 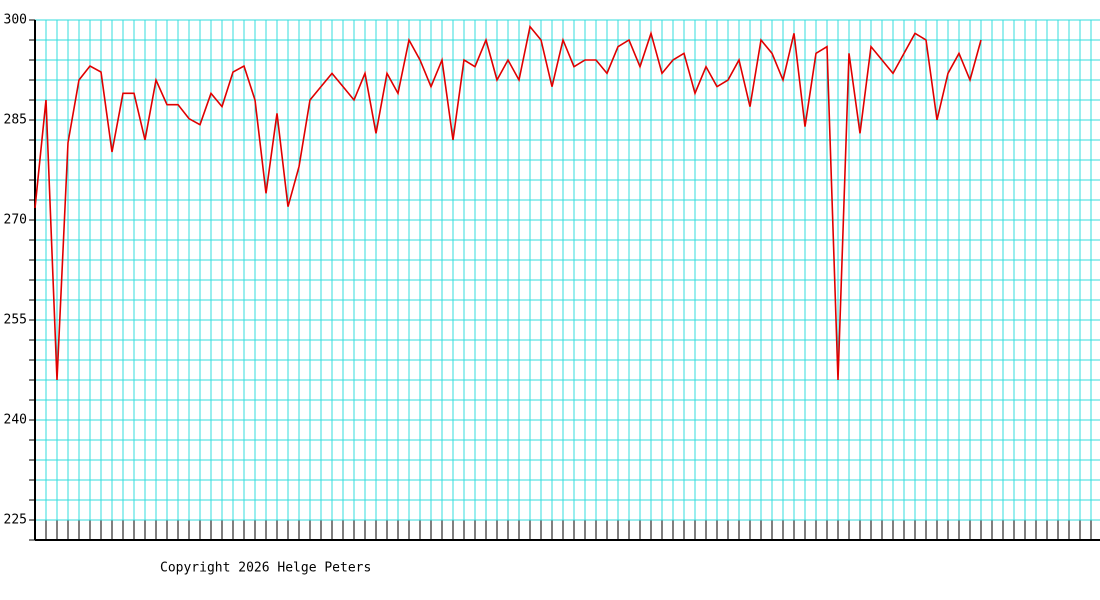 I want to click on y-tick-label: 240, so click(x=15, y=420).